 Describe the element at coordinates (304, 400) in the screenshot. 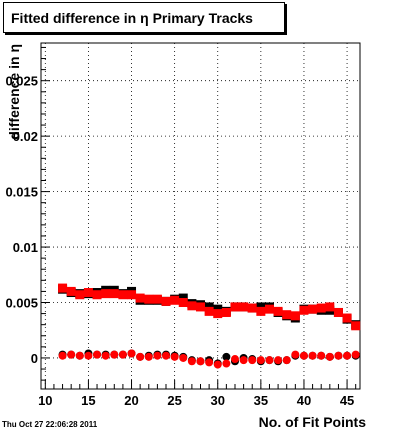

I see `x-tick-label: 40` at that location.